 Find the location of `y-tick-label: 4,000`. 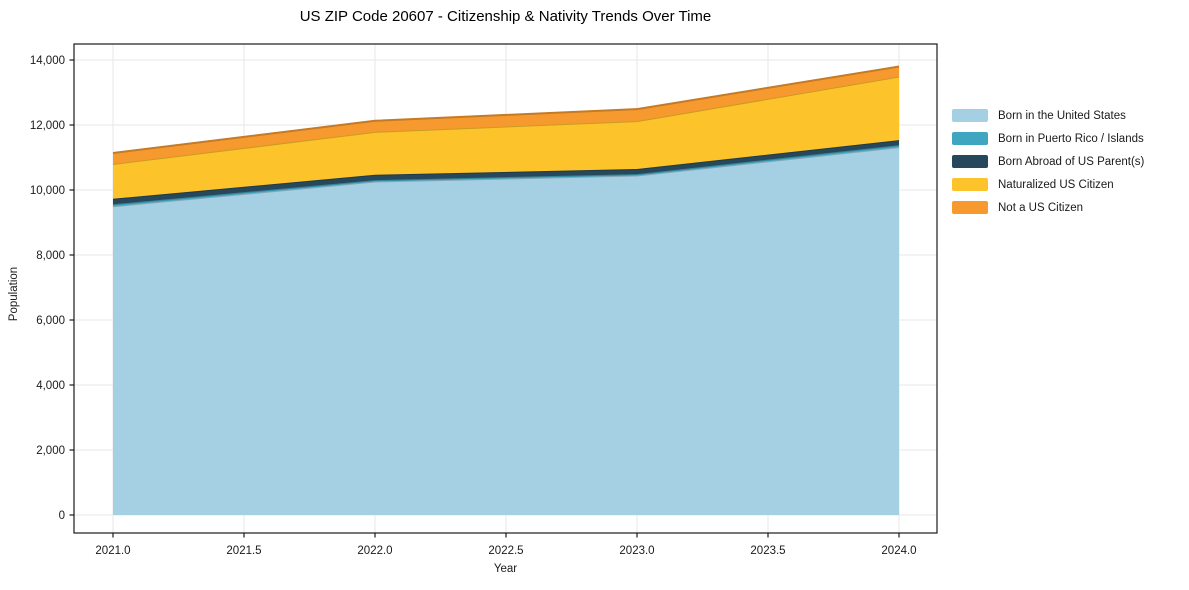

y-tick-label: 4,000 is located at coordinates (50, 386).